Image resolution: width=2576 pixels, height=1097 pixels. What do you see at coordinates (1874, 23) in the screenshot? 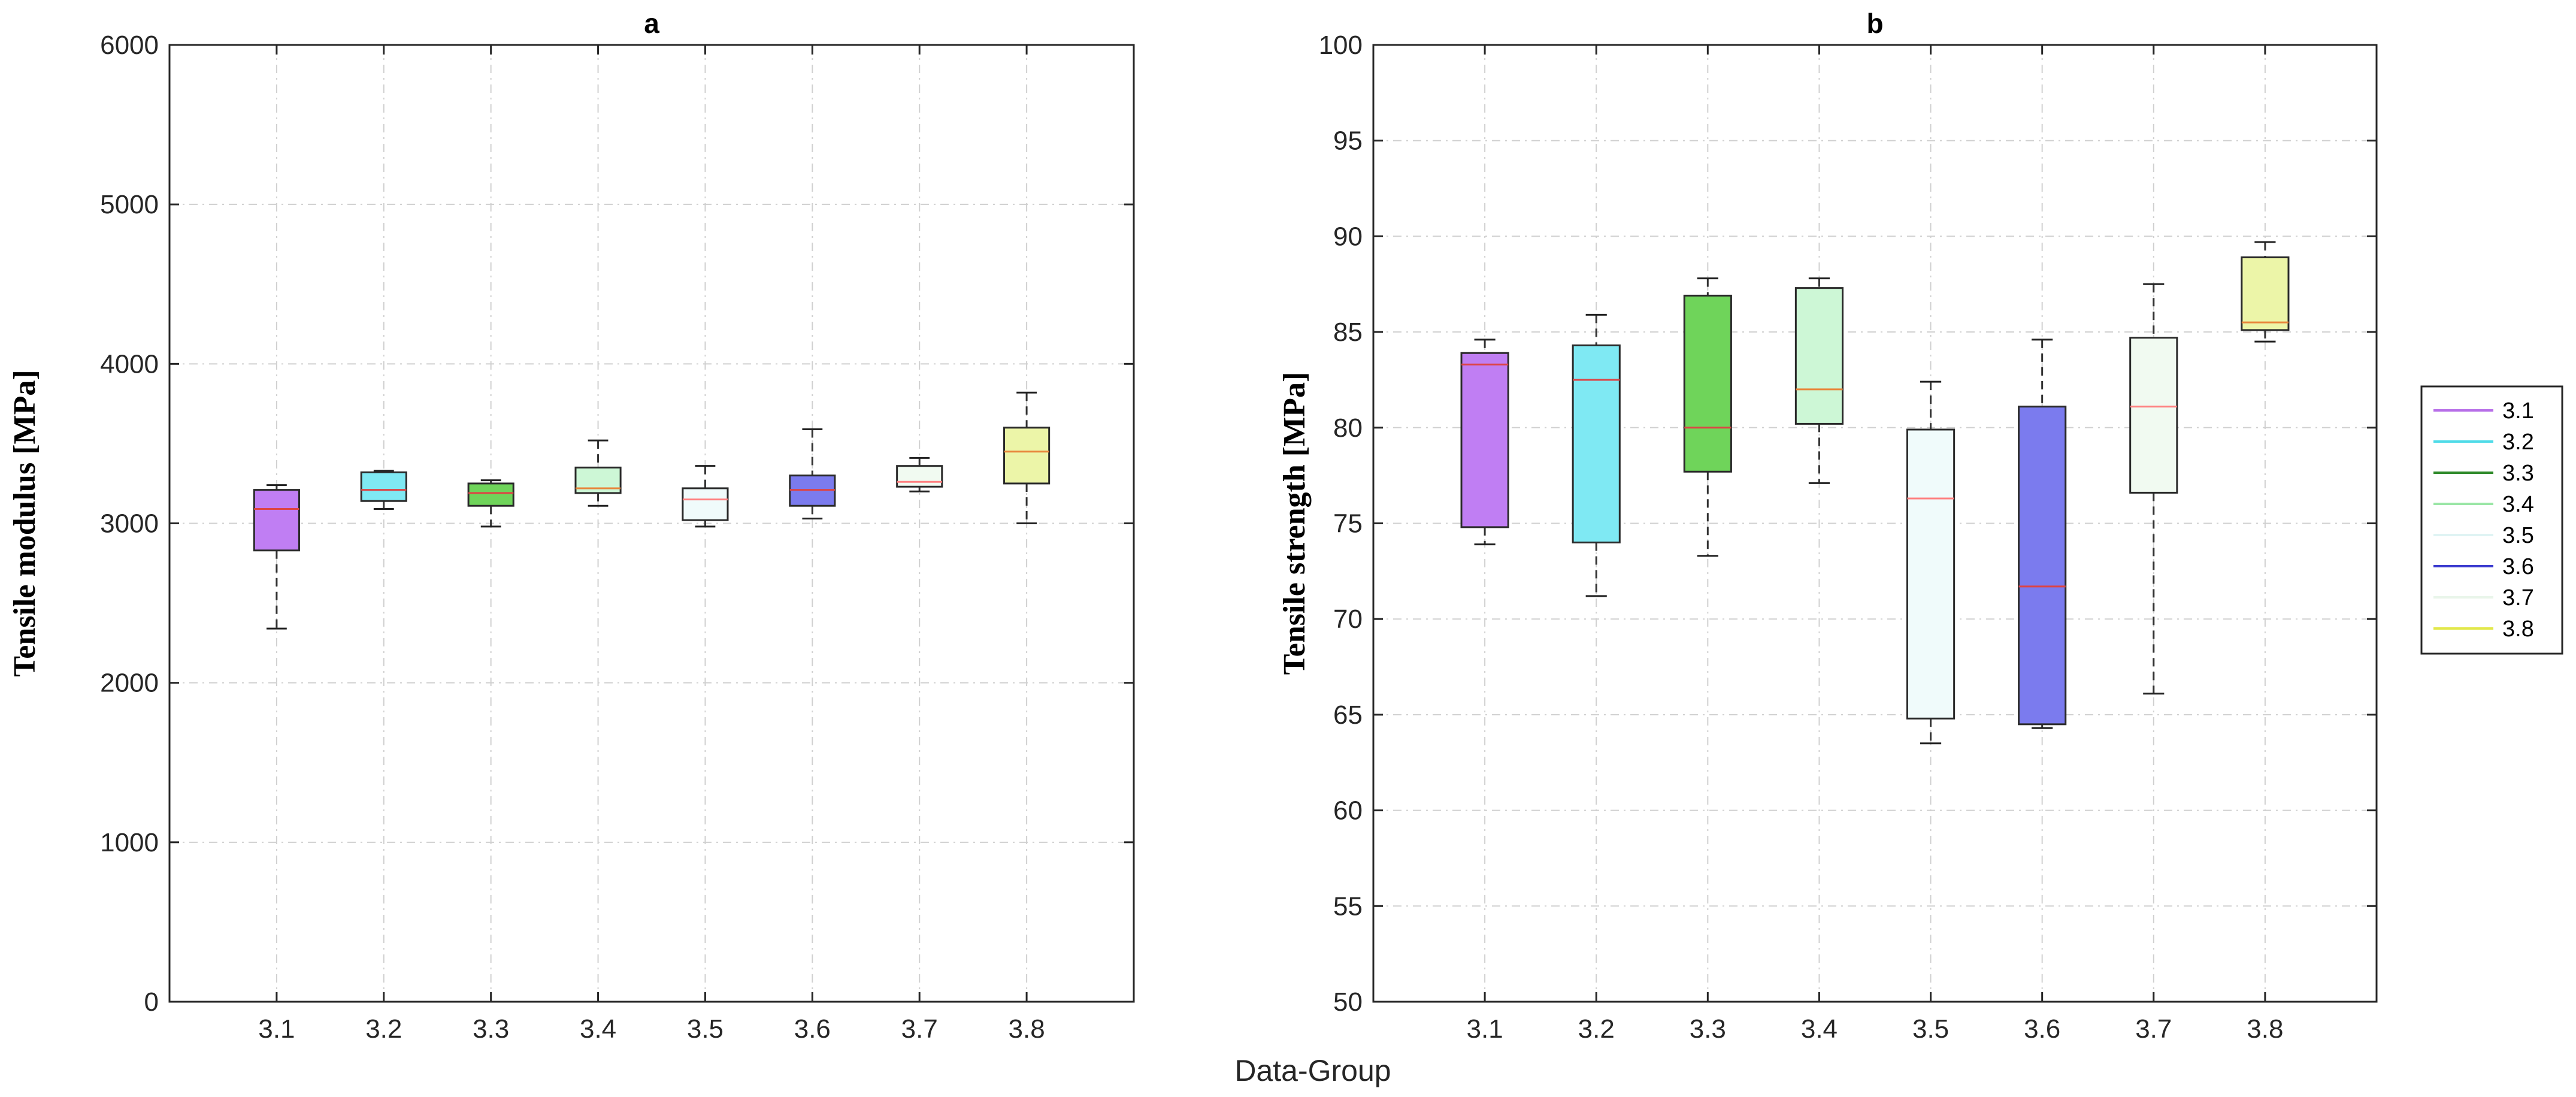
I see `chart-title: b` at bounding box center [1874, 23].